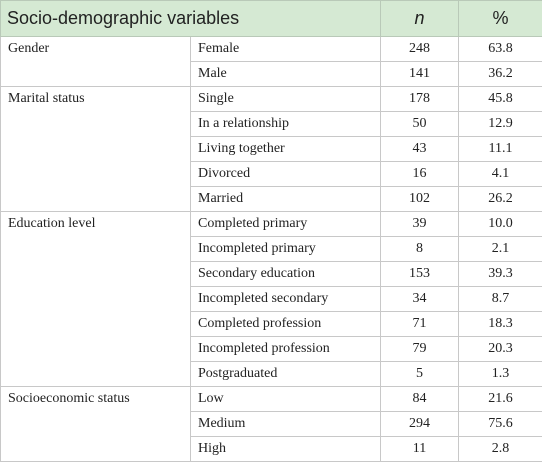 This screenshot has height=462, width=542. Describe the element at coordinates (500, 124) in the screenshot. I see `percent-cell: 12.9` at that location.